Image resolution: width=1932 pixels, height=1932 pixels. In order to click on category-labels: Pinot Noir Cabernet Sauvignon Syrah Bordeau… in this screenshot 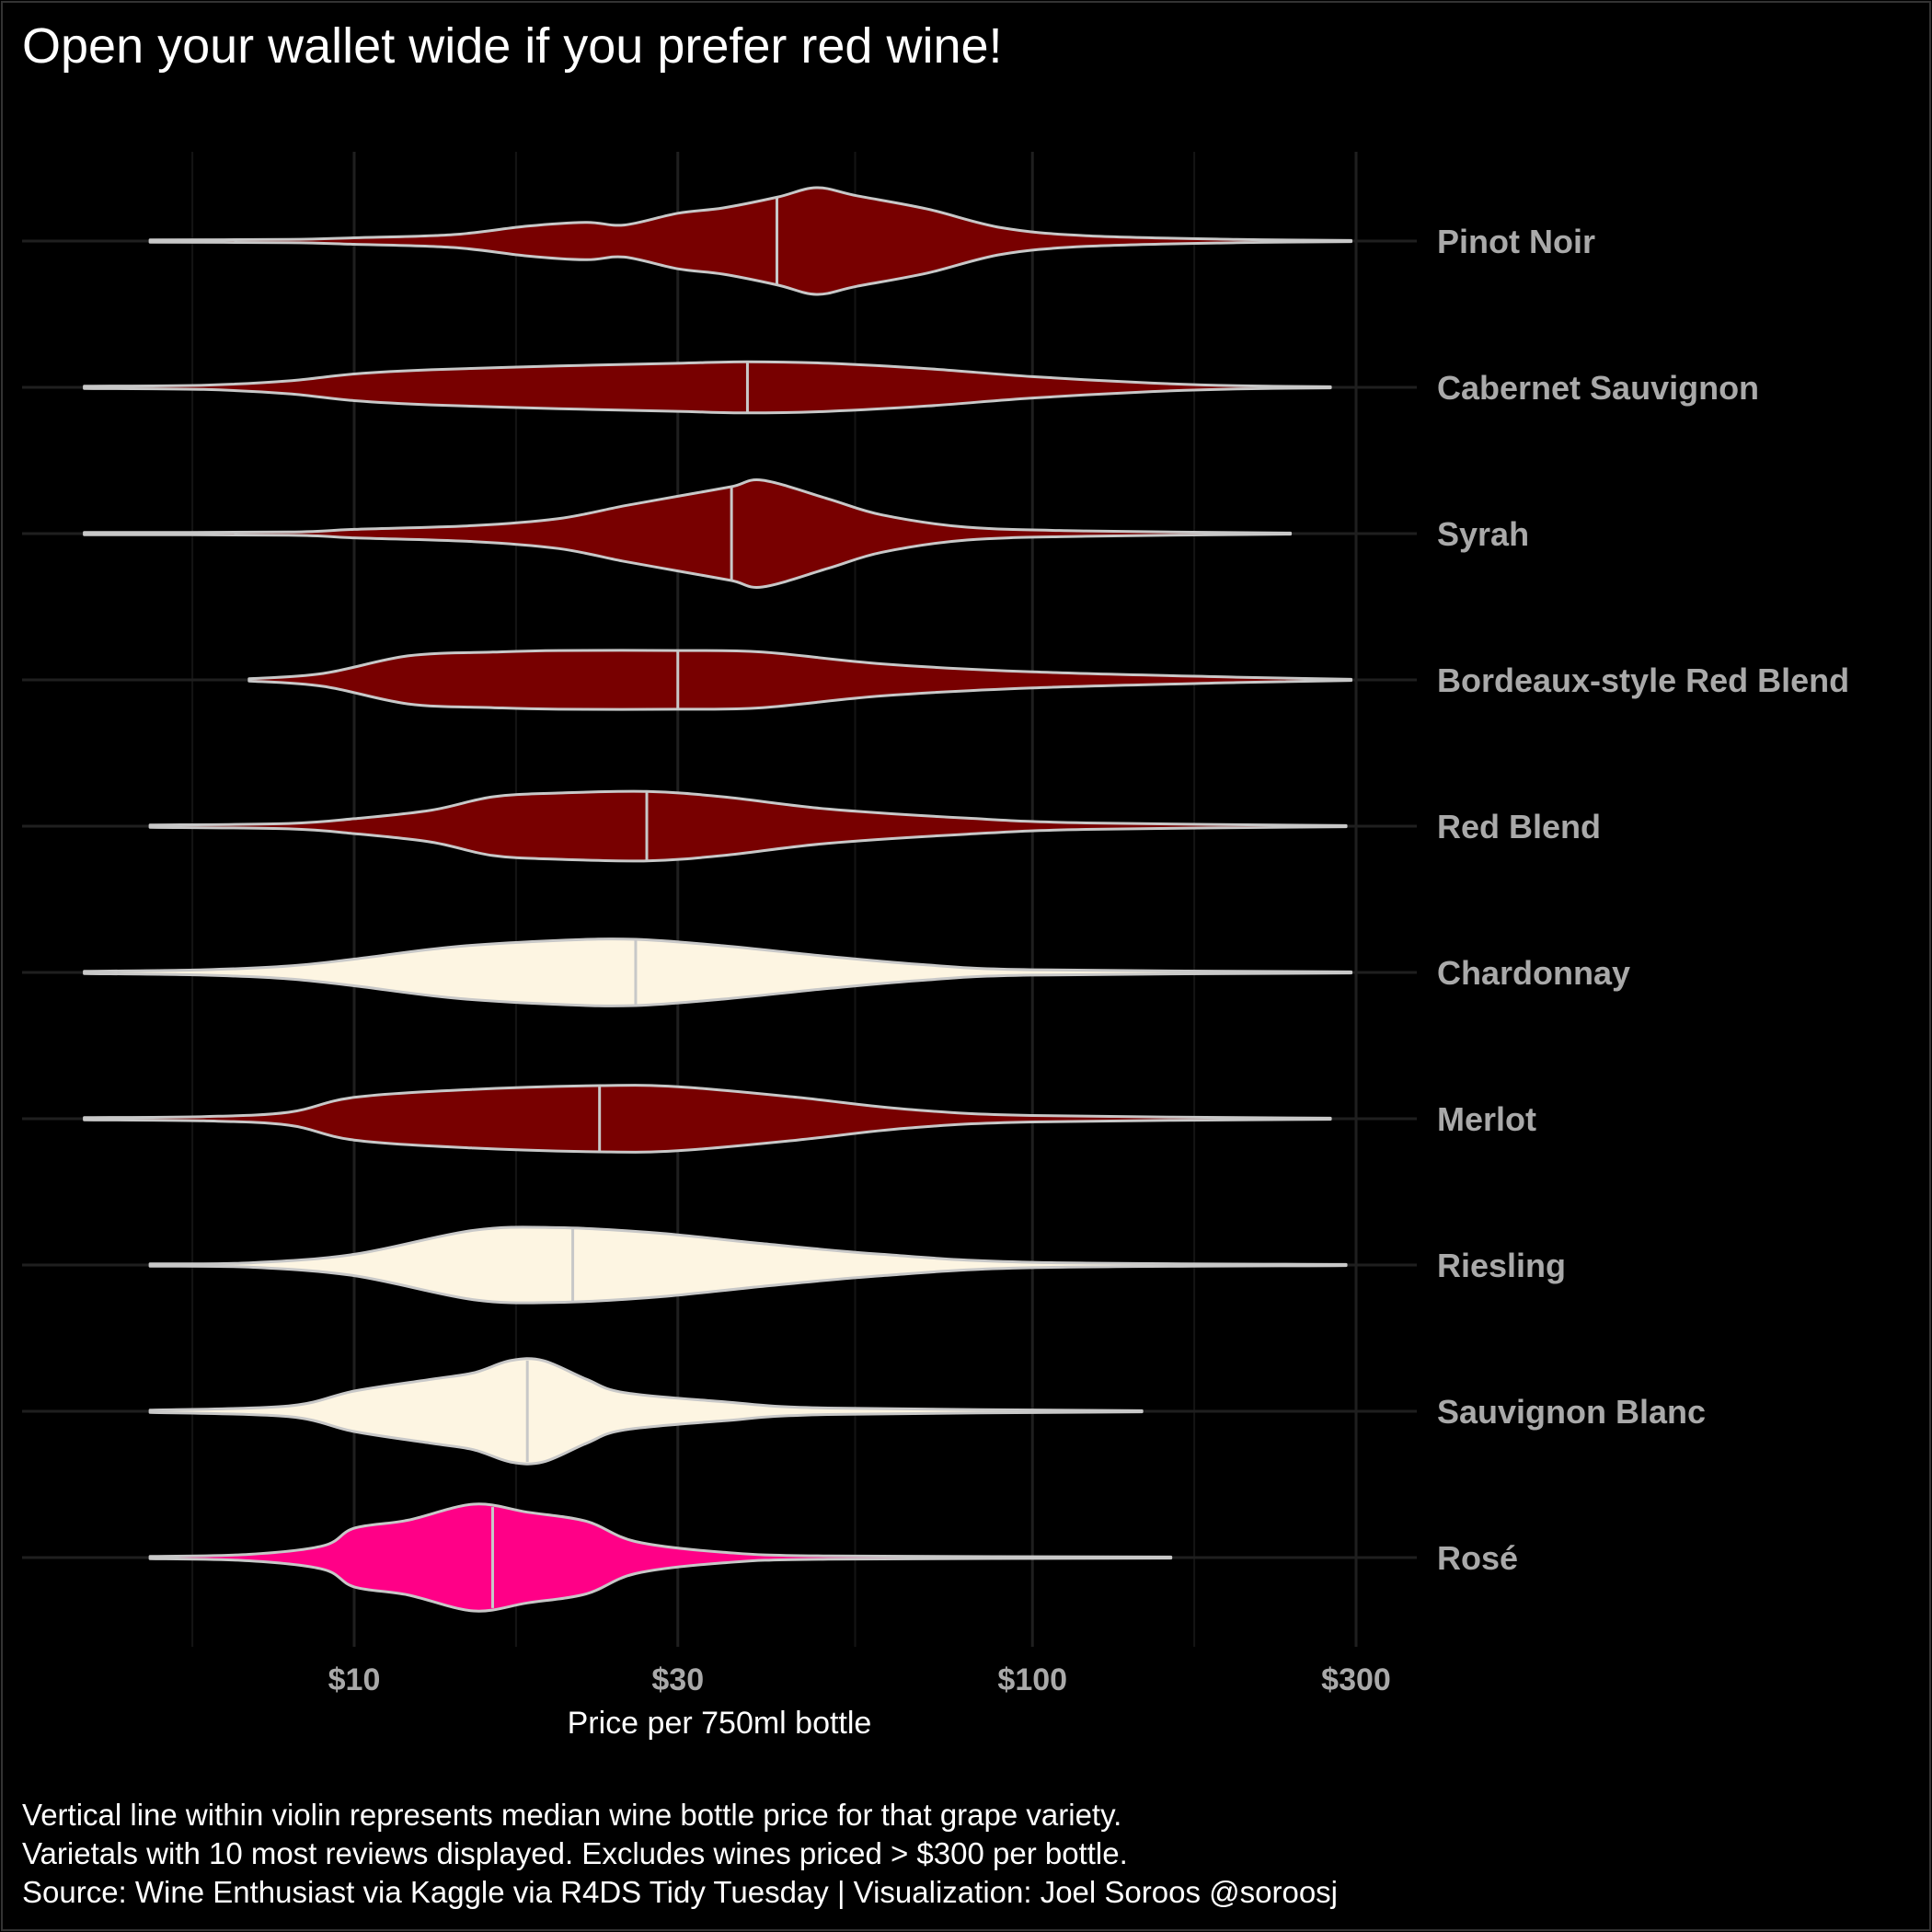, I will do `click(1643, 900)`.